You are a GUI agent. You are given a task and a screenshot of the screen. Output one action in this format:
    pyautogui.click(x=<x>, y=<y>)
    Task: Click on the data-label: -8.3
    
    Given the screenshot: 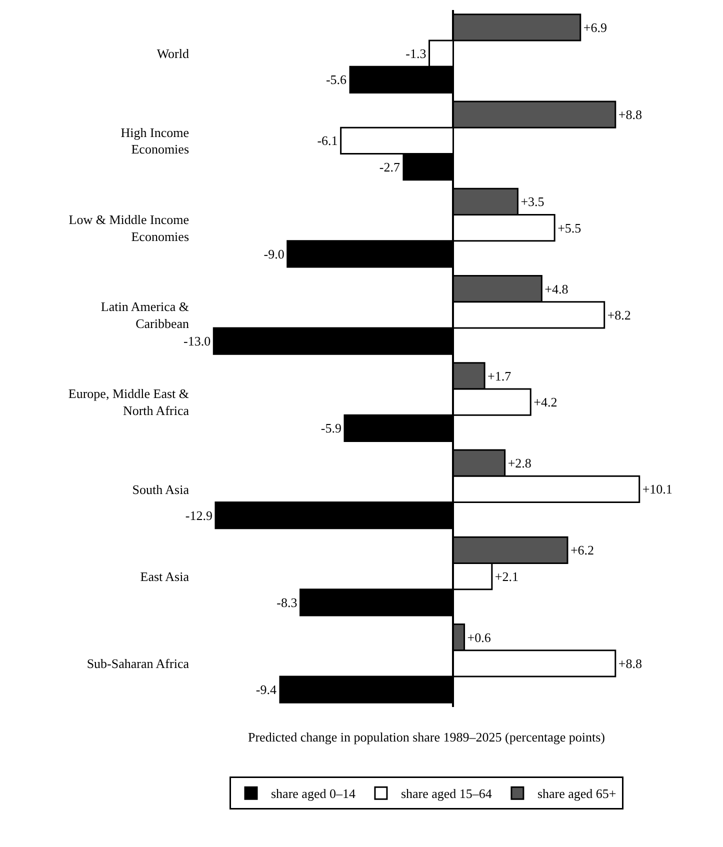 What is the action you would take?
    pyautogui.click(x=287, y=602)
    